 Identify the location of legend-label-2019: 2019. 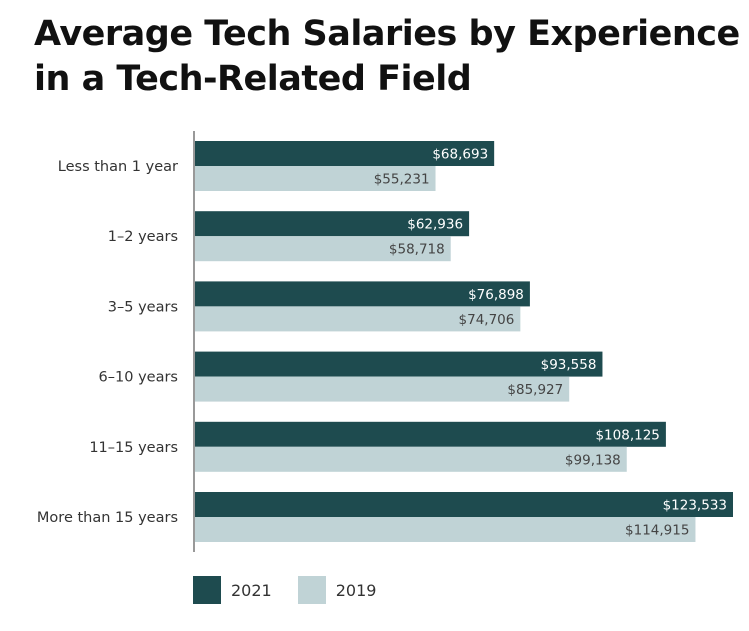
(356, 590).